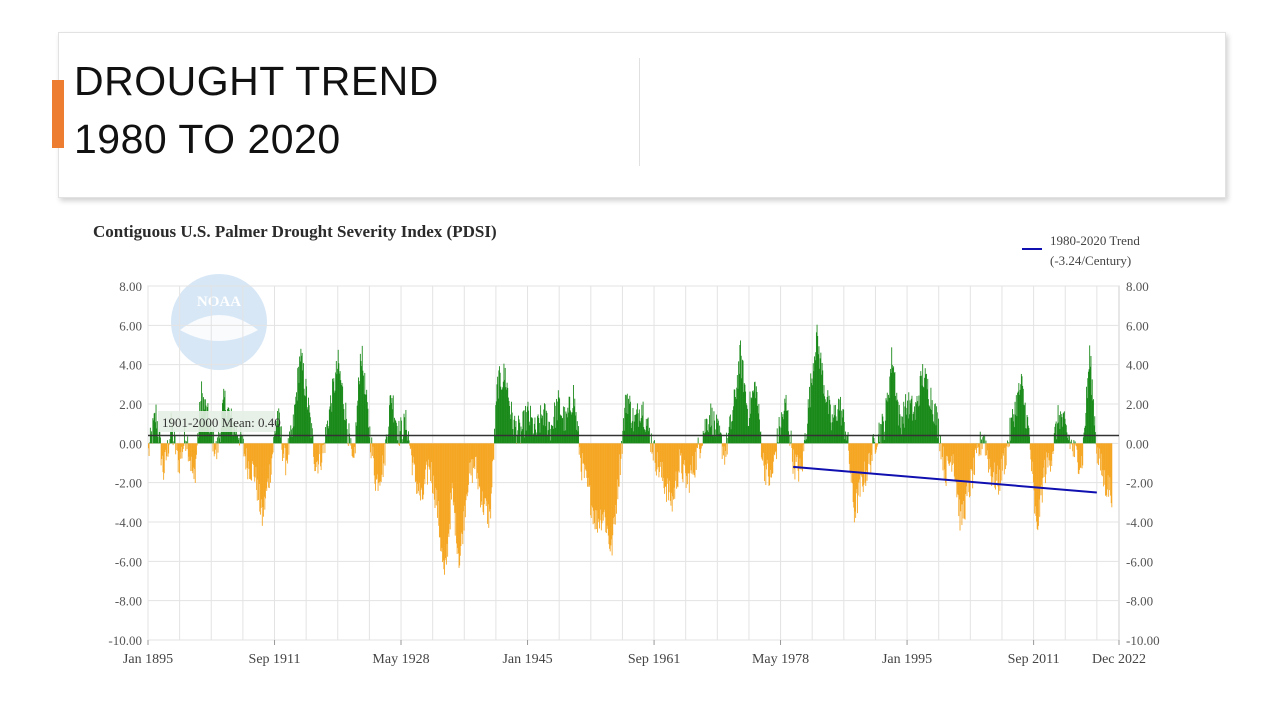 This screenshot has height=720, width=1280. What do you see at coordinates (1137, 286) in the screenshot?
I see `y-tick-label-right: 8.00` at bounding box center [1137, 286].